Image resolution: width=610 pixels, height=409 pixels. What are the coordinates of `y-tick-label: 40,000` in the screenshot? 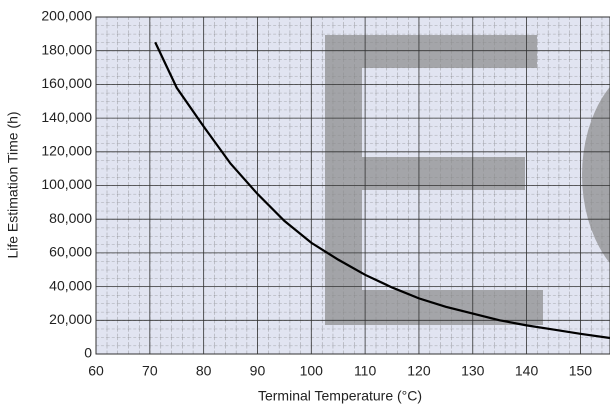 It's located at (70, 285).